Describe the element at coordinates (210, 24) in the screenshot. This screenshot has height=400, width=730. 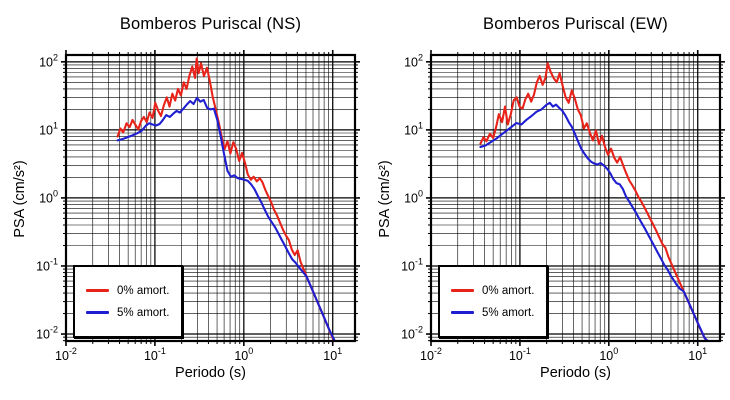
I see `chart-title-ns: Bomberos Puriscal (NS)` at that location.